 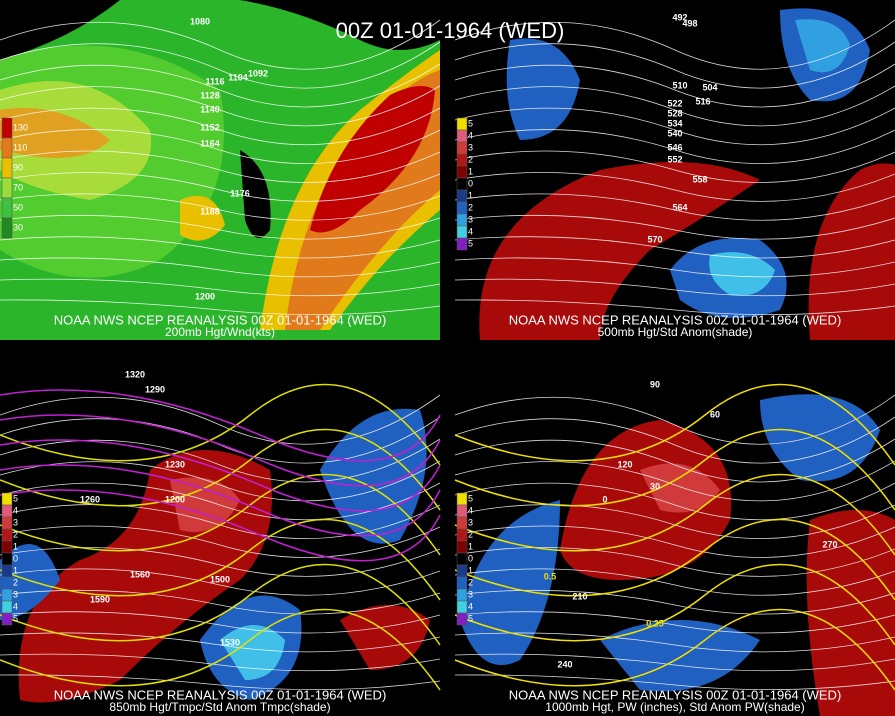 What do you see at coordinates (679, 85) in the screenshot?
I see `contour-label: 510` at bounding box center [679, 85].